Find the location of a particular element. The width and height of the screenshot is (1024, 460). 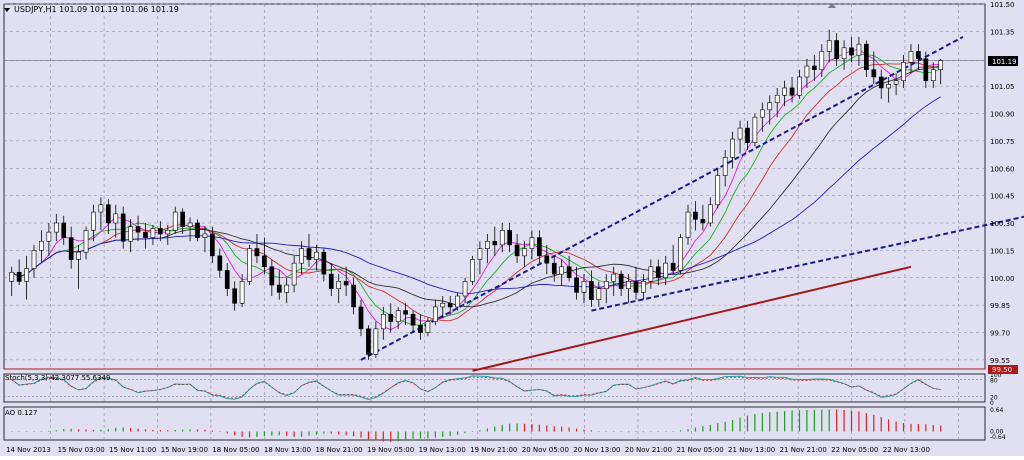

ao-label: AO 0.127 is located at coordinates (21, 413).